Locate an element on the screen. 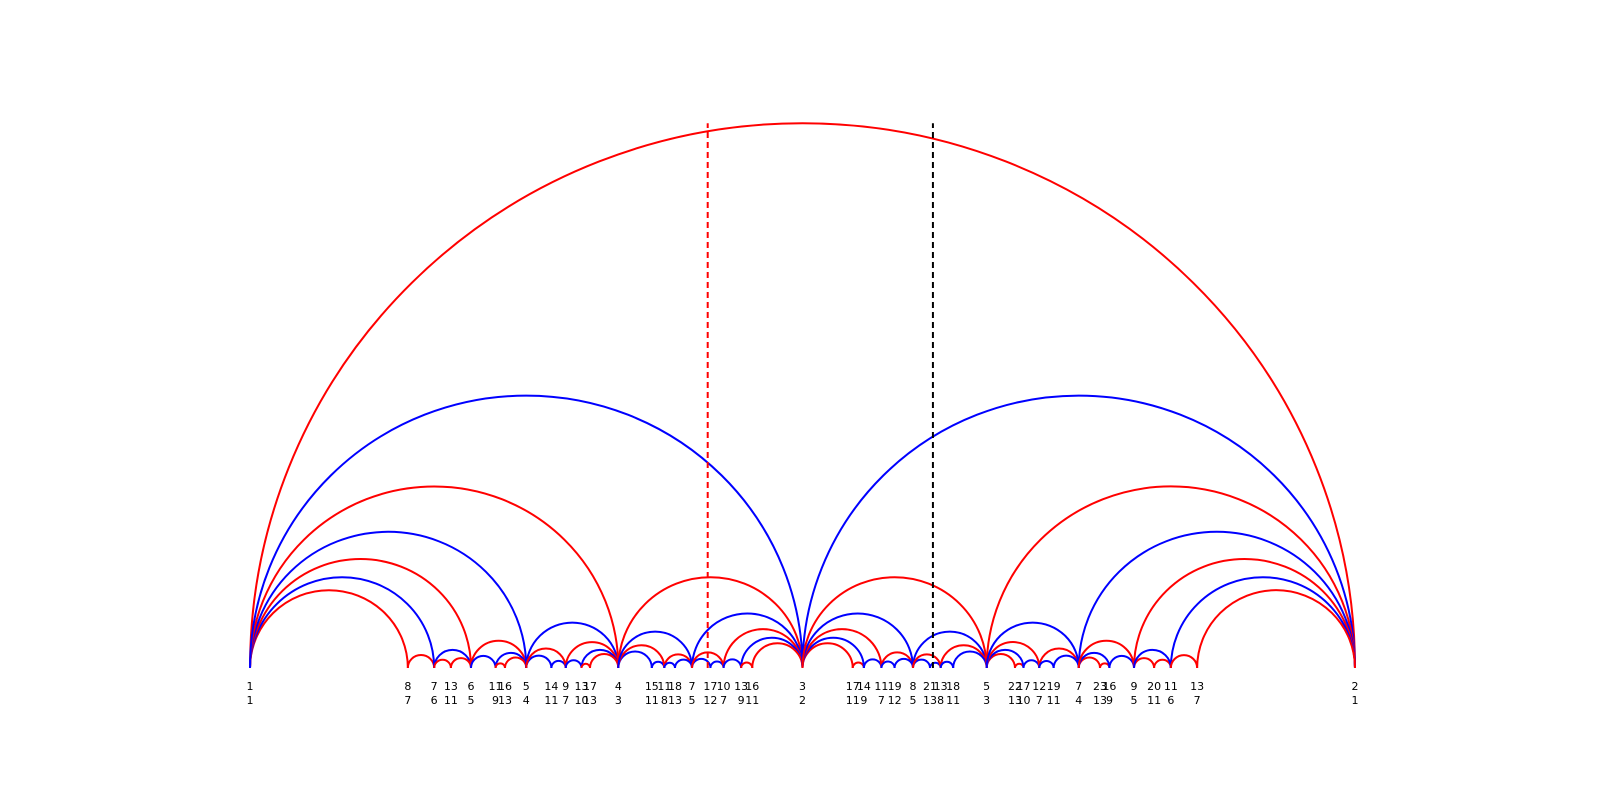 The image size is (1600, 800). numerator-label: 3 is located at coordinates (802, 686).